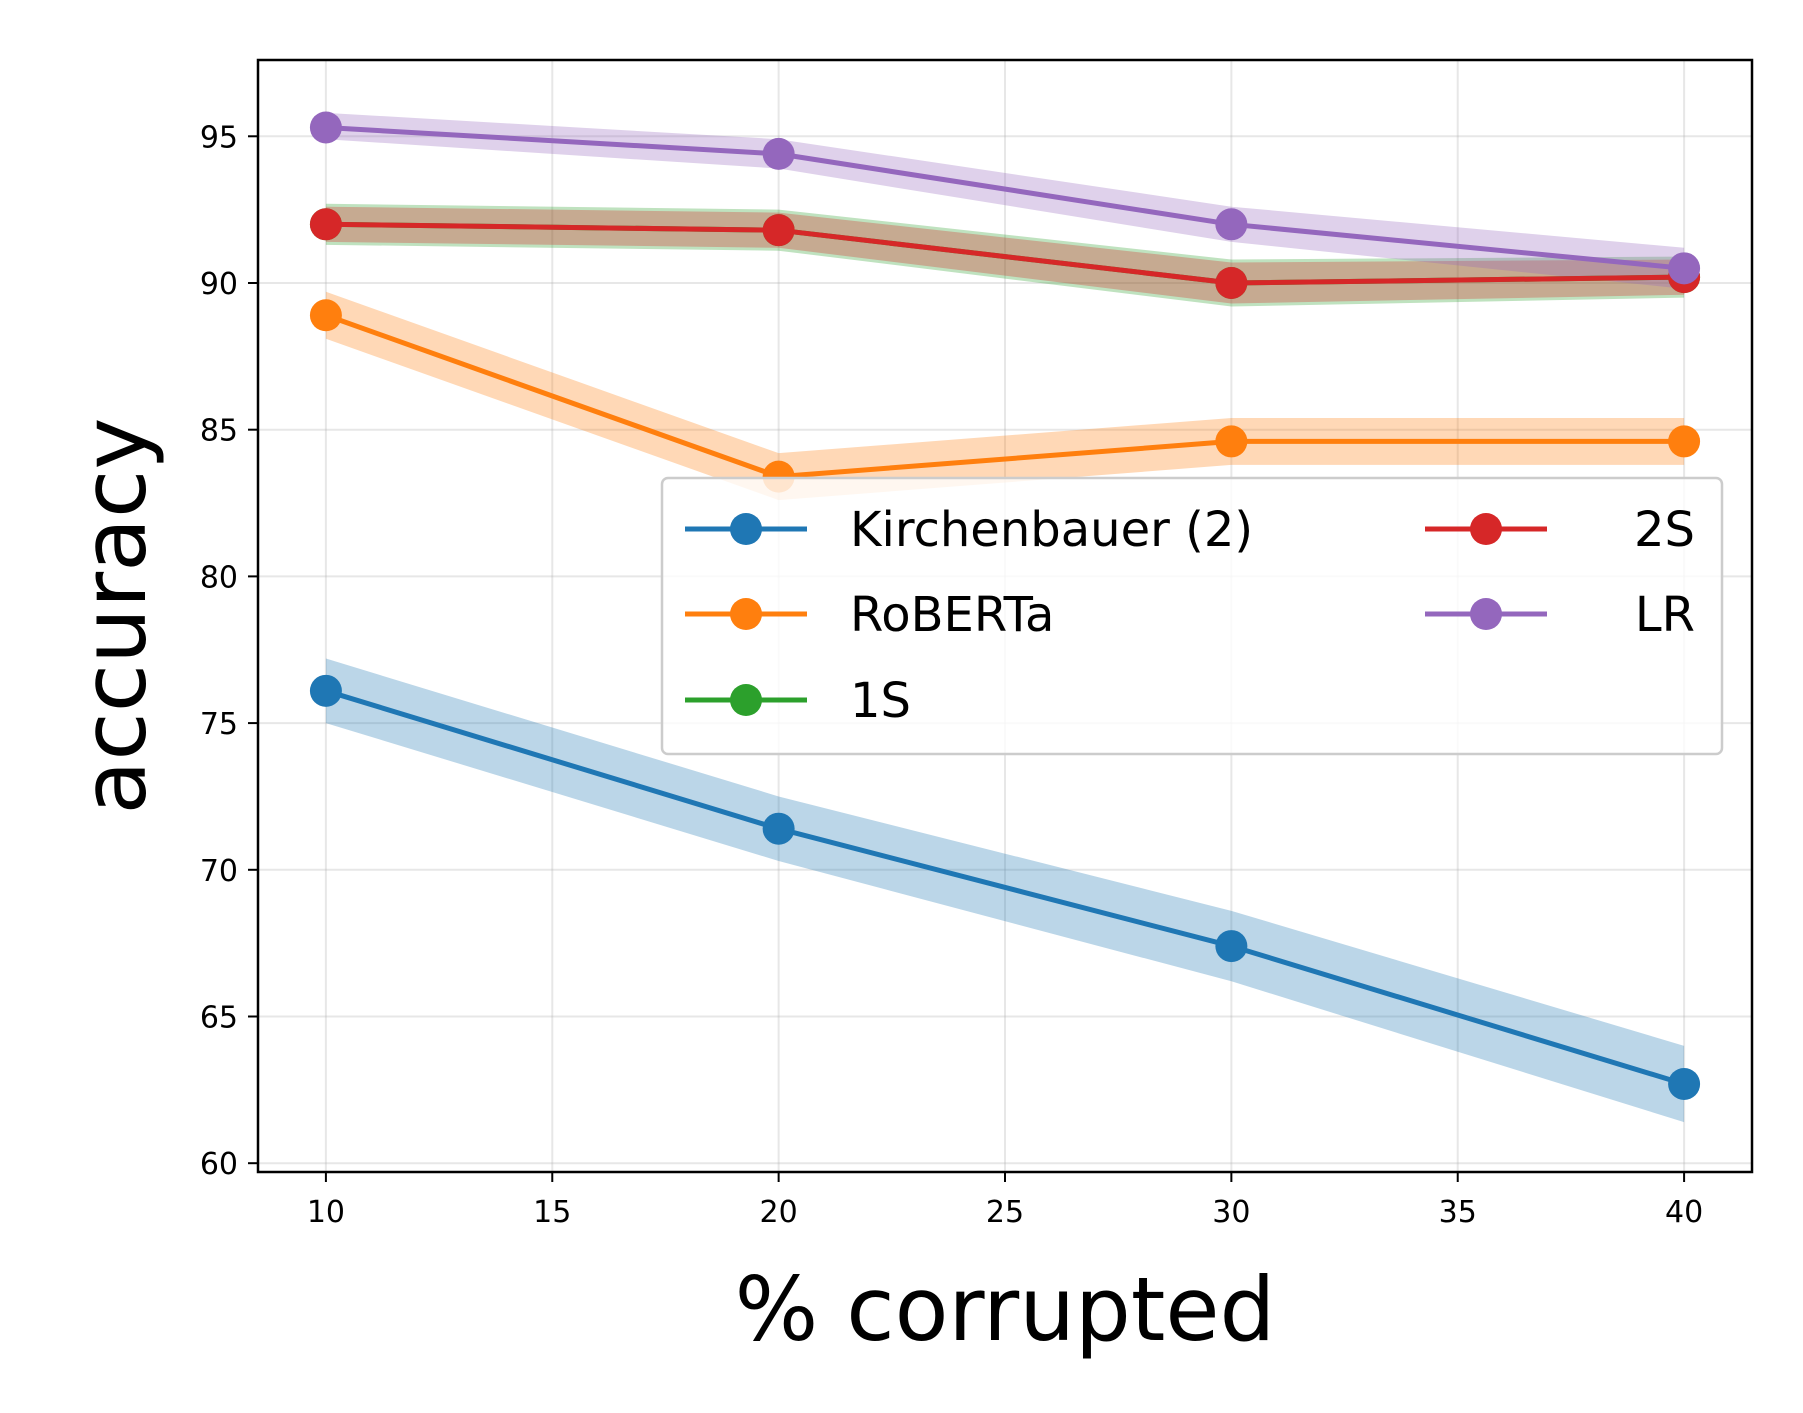  I want to click on legend-entry-2s: 2S, so click(1560, 530).